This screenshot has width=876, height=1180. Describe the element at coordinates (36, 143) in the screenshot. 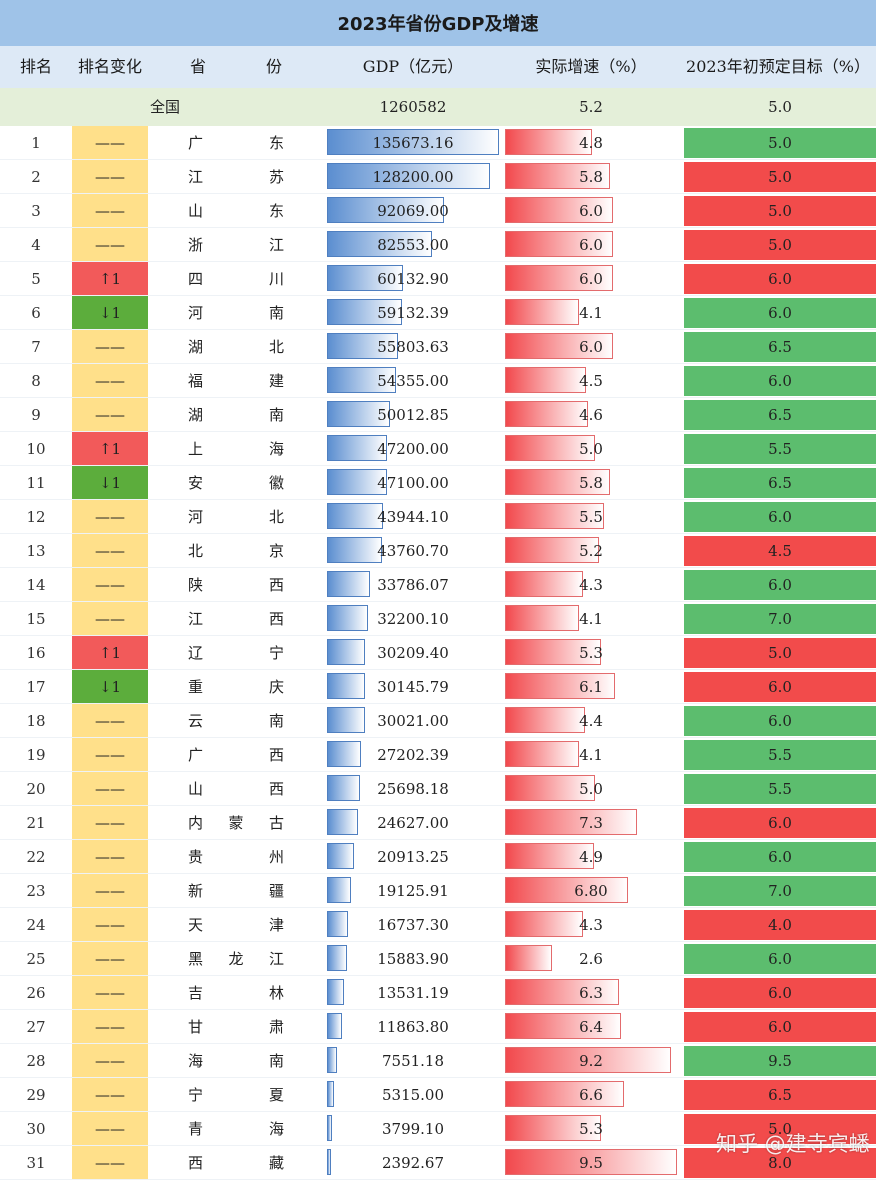

I see `rank-cell: 1` at that location.